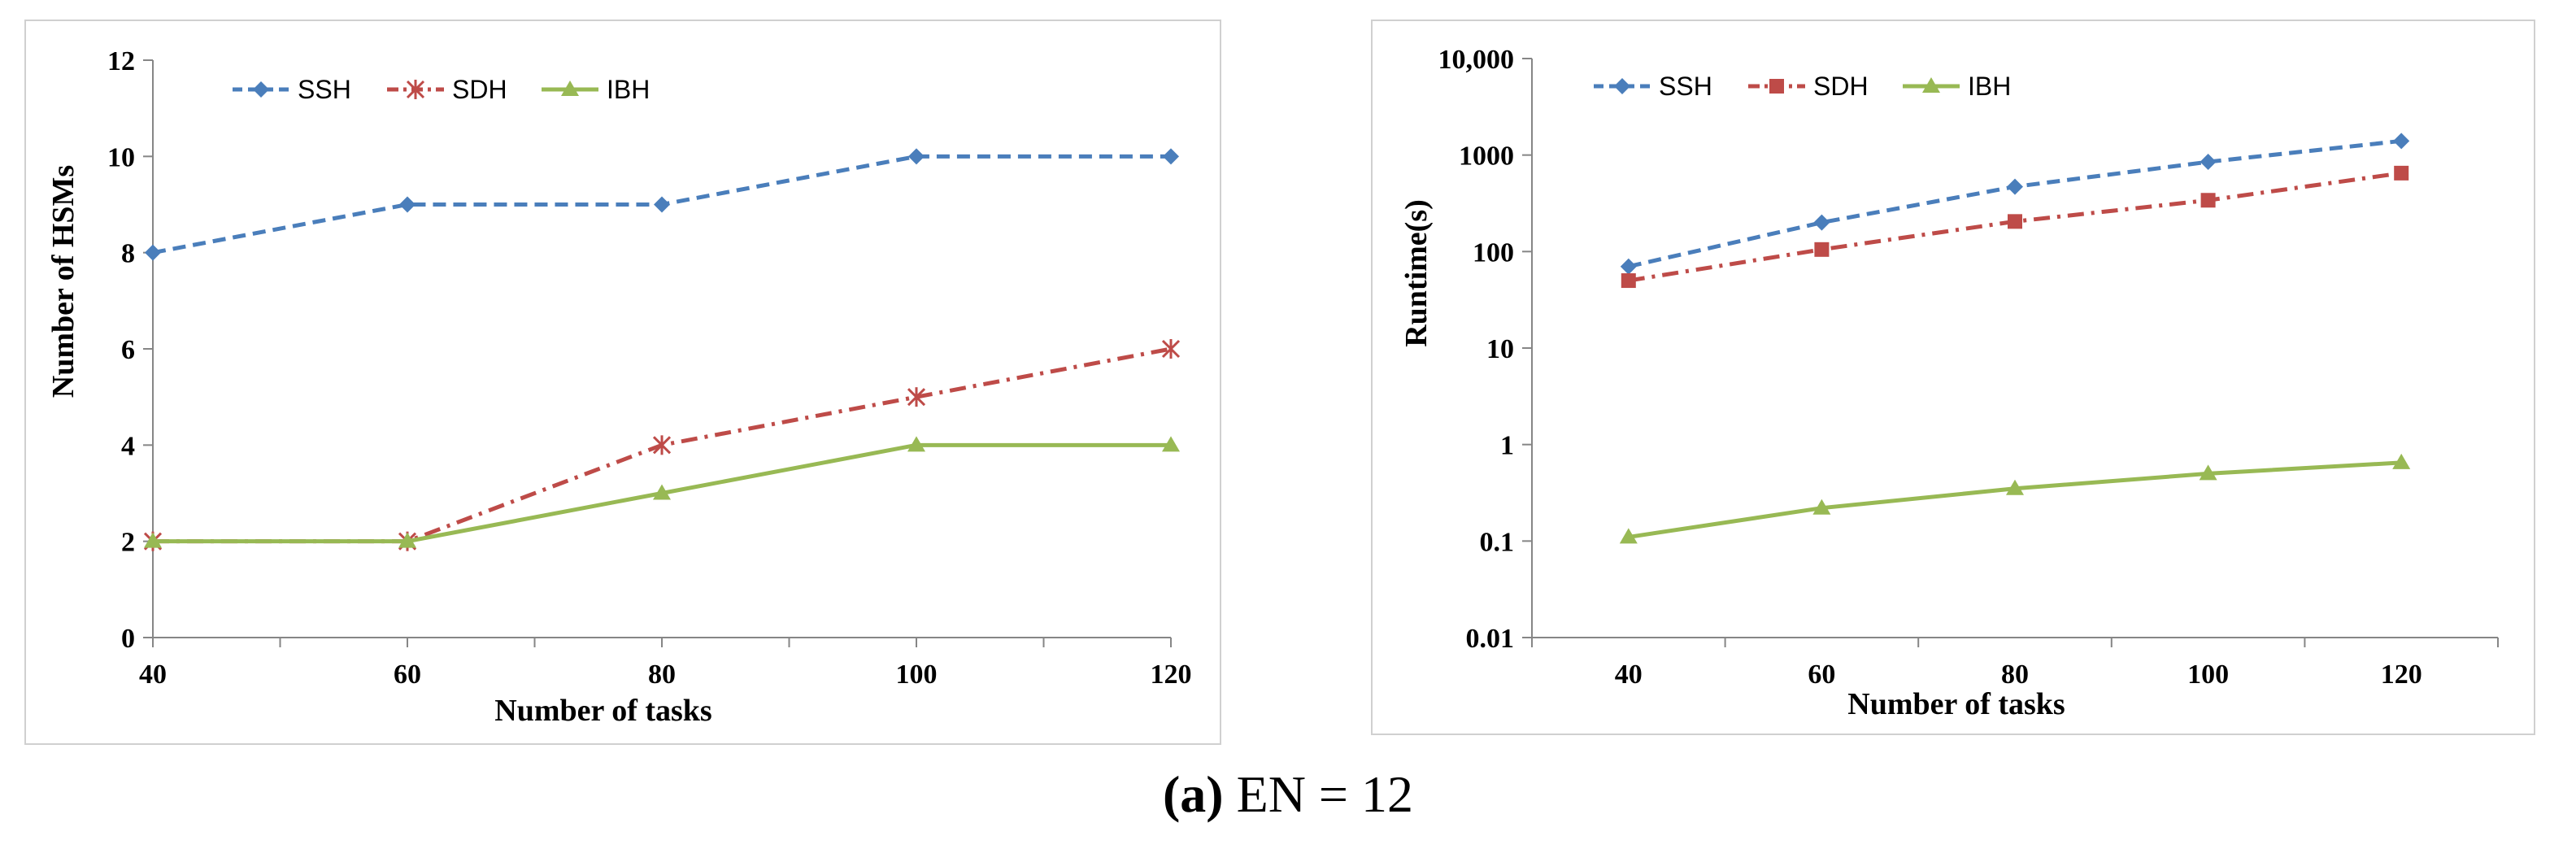 The width and height of the screenshot is (2576, 862). I want to click on y-tick-label: 1000, so click(1487, 156).